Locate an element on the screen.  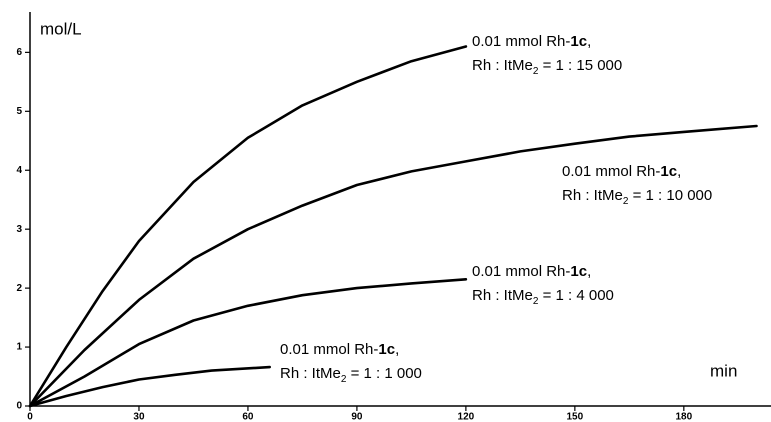
y-tick-label: 0 is located at coordinates (19, 406).